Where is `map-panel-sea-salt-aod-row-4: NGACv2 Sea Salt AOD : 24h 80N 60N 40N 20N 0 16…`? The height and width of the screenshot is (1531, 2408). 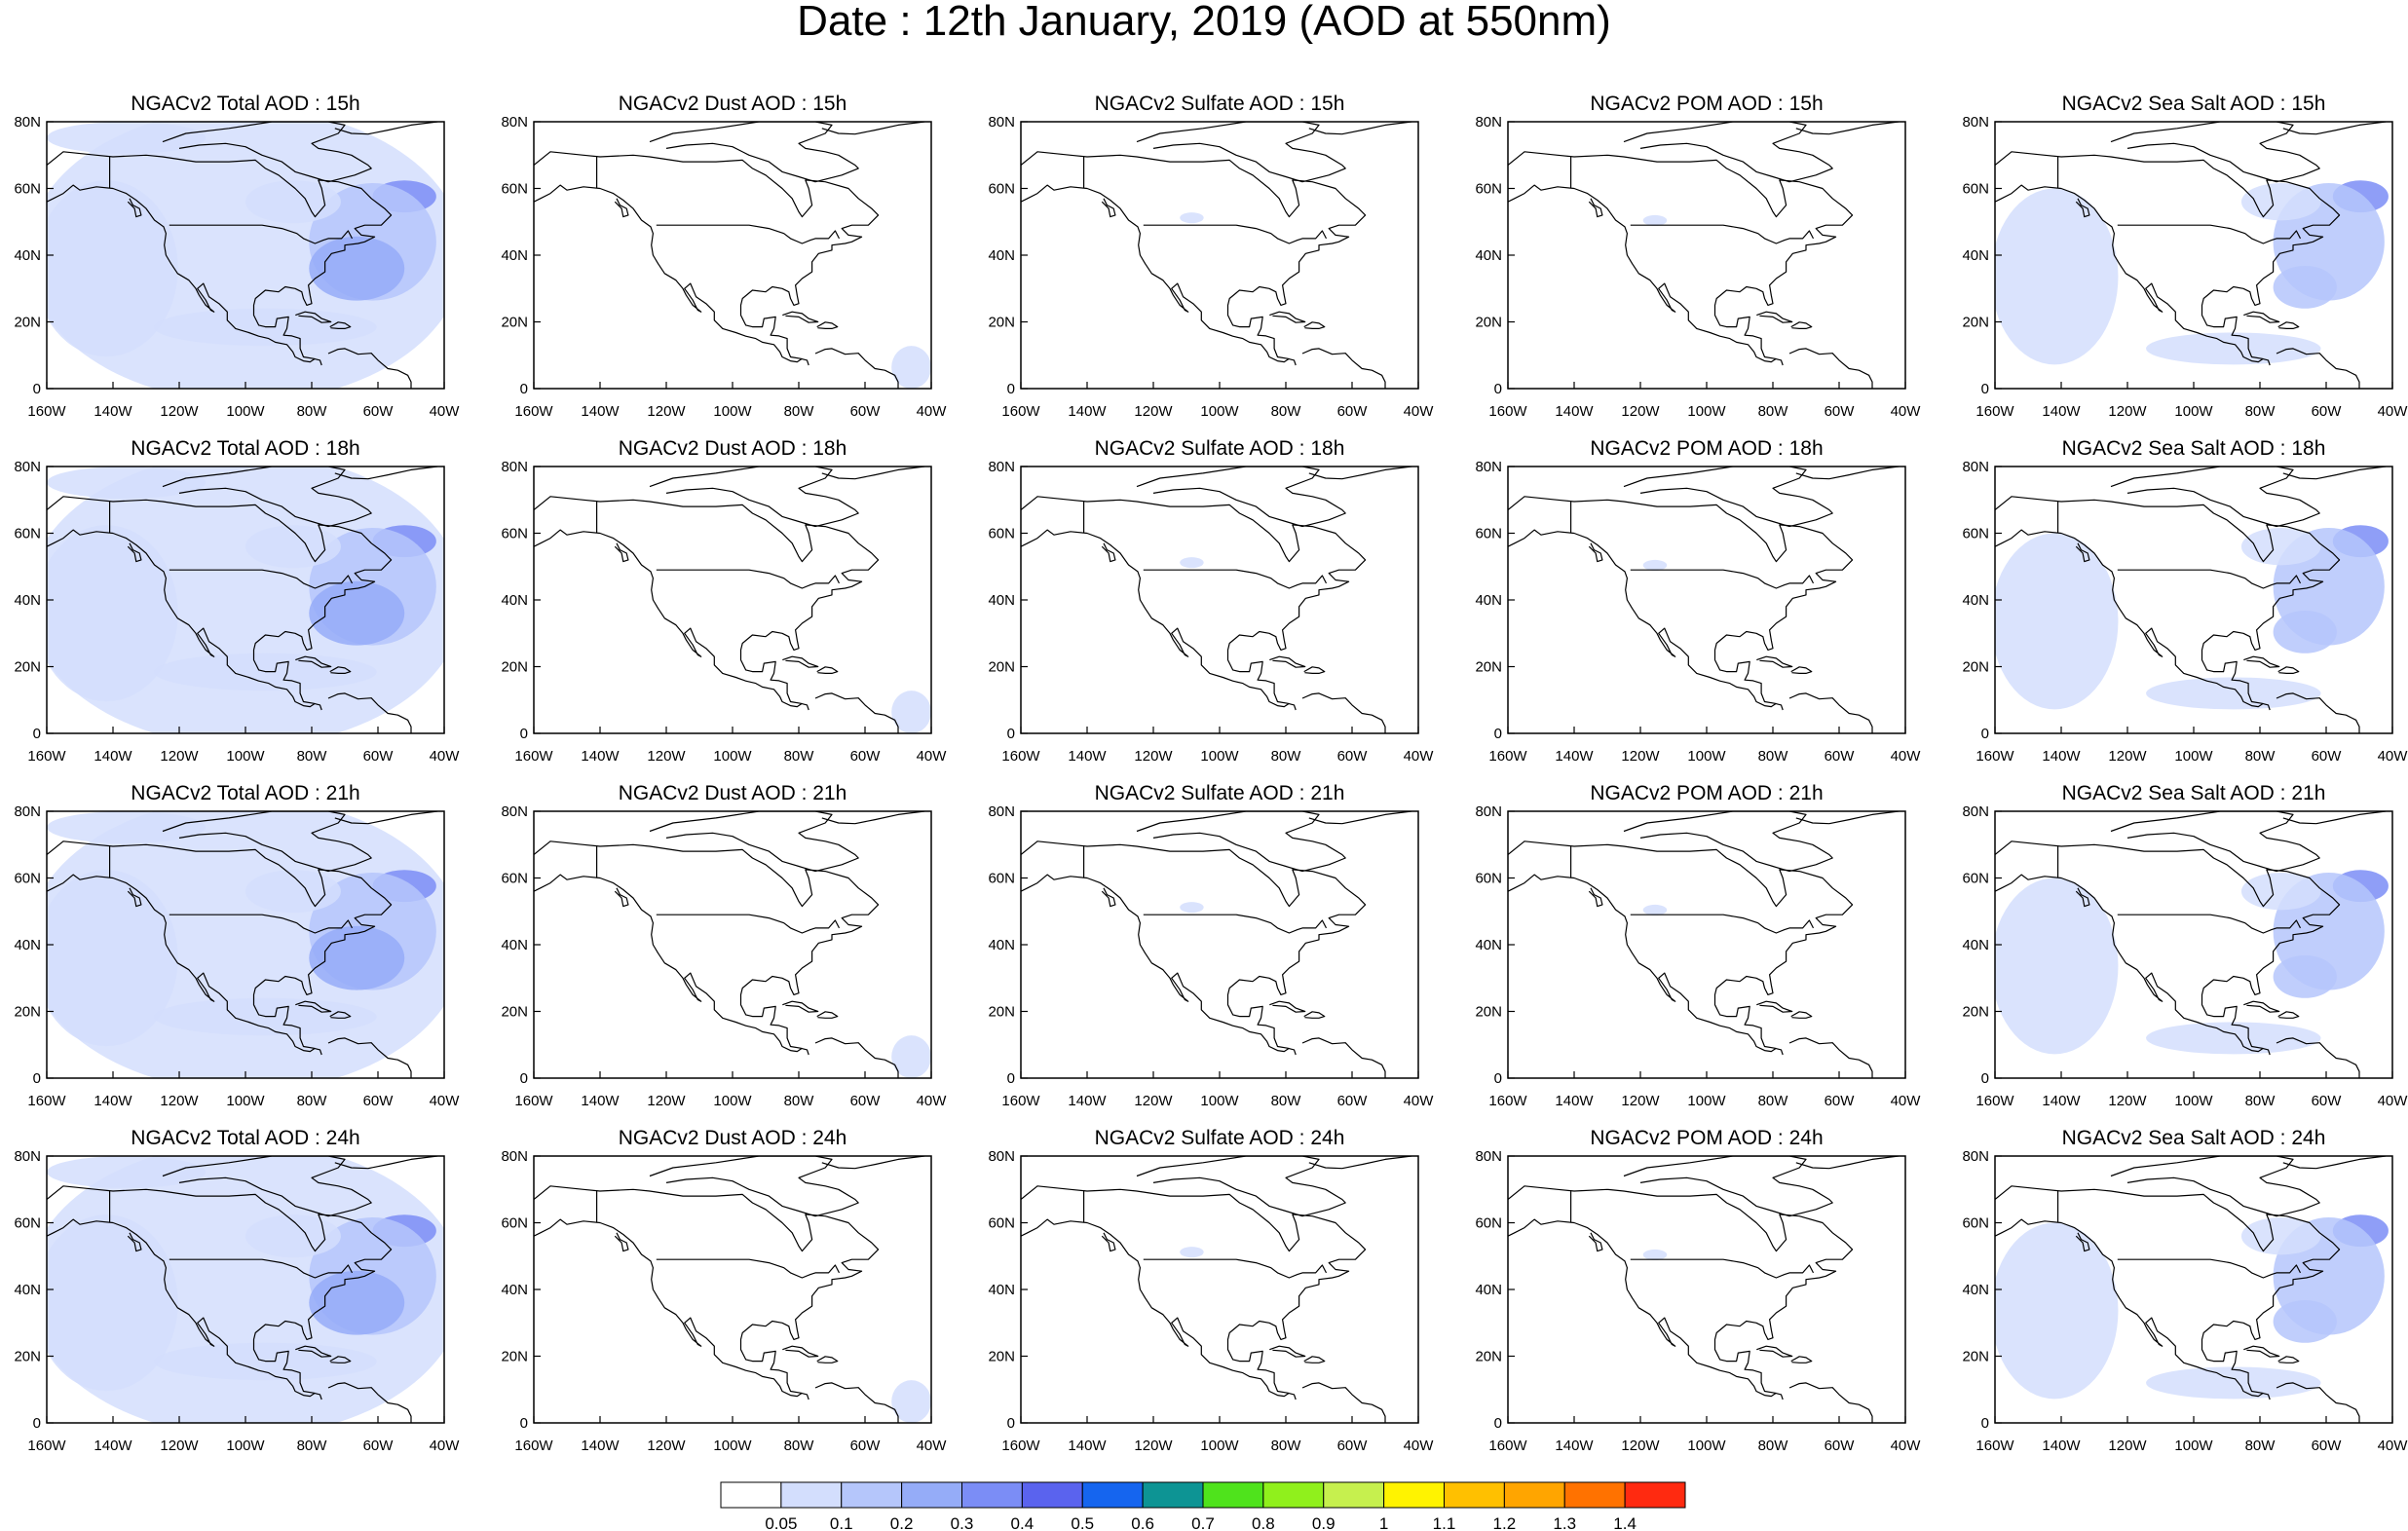 map-panel-sea-salt-aod-row-4: NGACv2 Sea Salt AOD : 24h 80N 60N 40N 20N 0 16… is located at coordinates (2185, 1290).